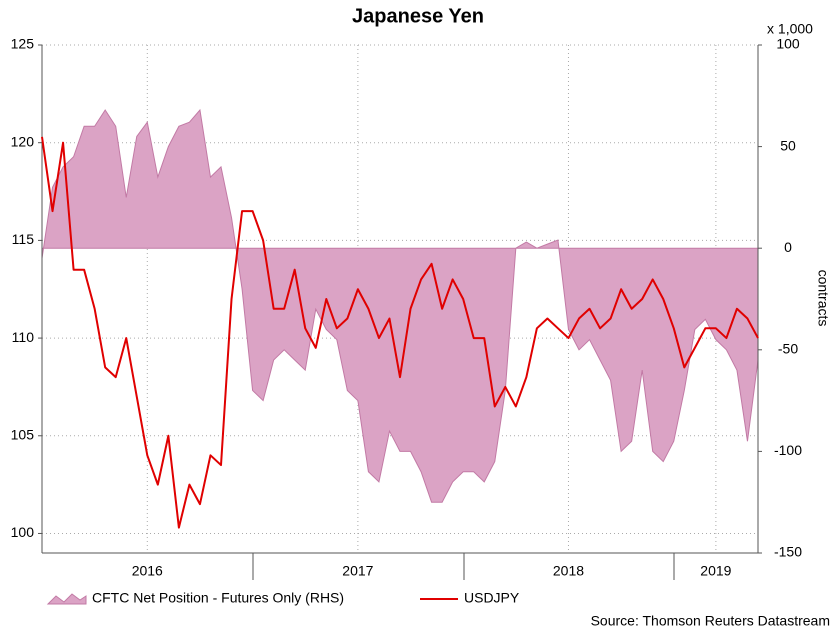  I want to click on y2-tick-label: 50, so click(788, 145).